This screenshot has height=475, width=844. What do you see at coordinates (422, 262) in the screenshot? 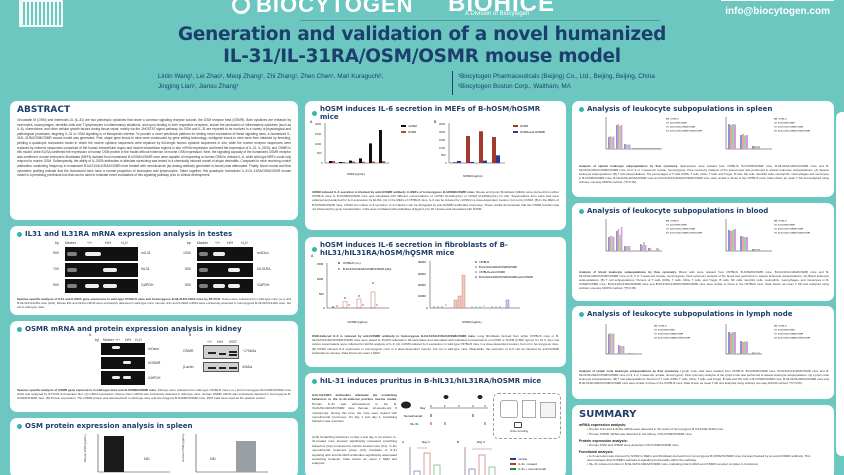
I see `svg-text: 40000` at bounding box center [422, 262].